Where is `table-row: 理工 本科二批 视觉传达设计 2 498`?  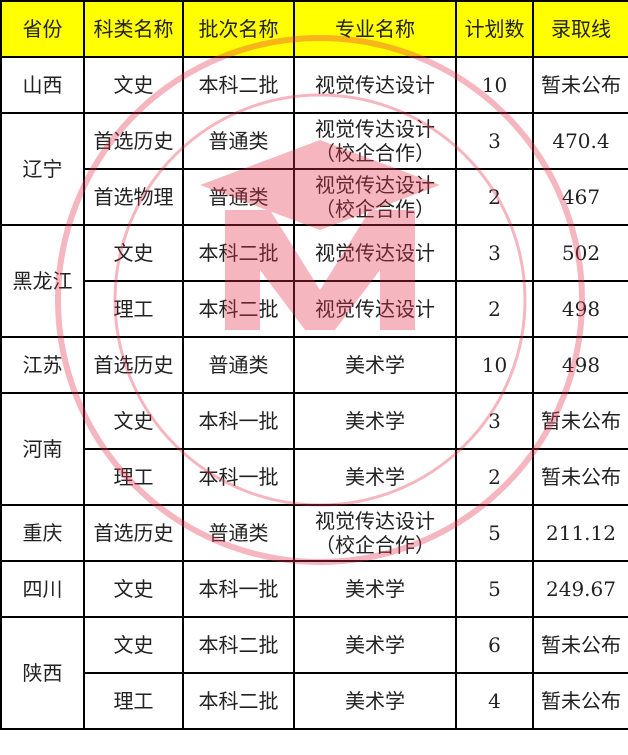
table-row: 理工 本科二批 视觉传达设计 2 498 is located at coordinates (314, 309).